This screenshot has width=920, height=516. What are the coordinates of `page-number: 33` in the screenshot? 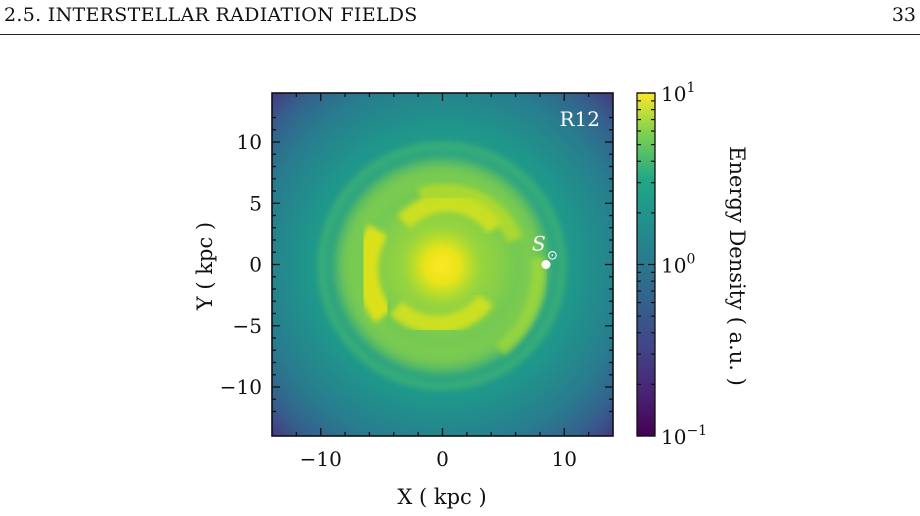 It's located at (903, 15).